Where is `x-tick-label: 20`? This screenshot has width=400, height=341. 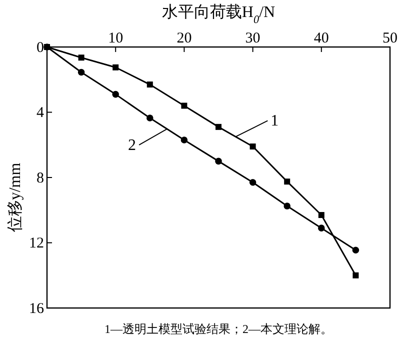
x-tick-label: 20 is located at coordinates (184, 38).